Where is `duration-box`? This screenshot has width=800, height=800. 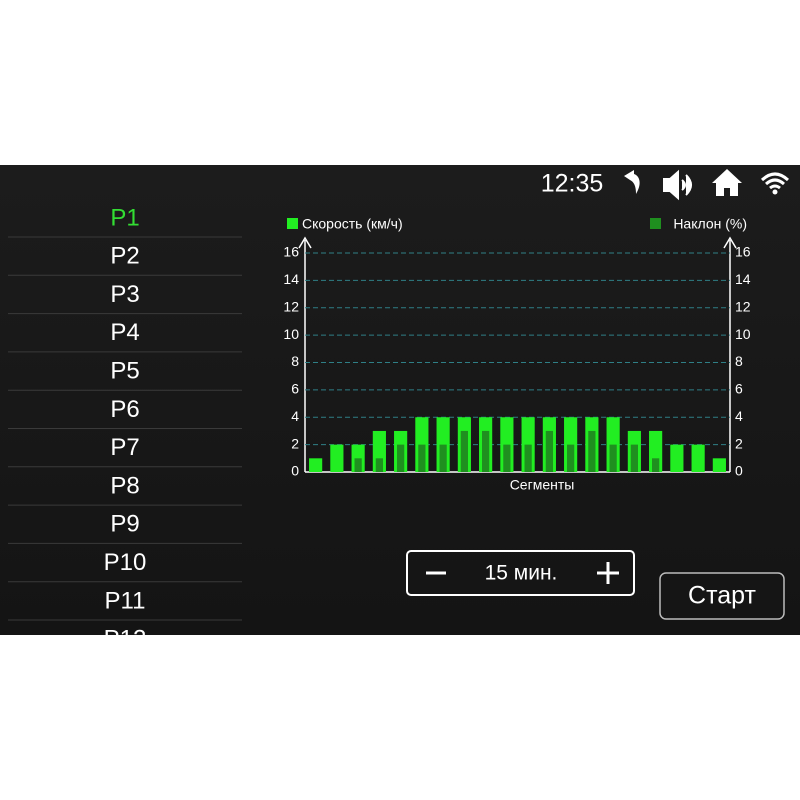 duration-box is located at coordinates (520, 573).